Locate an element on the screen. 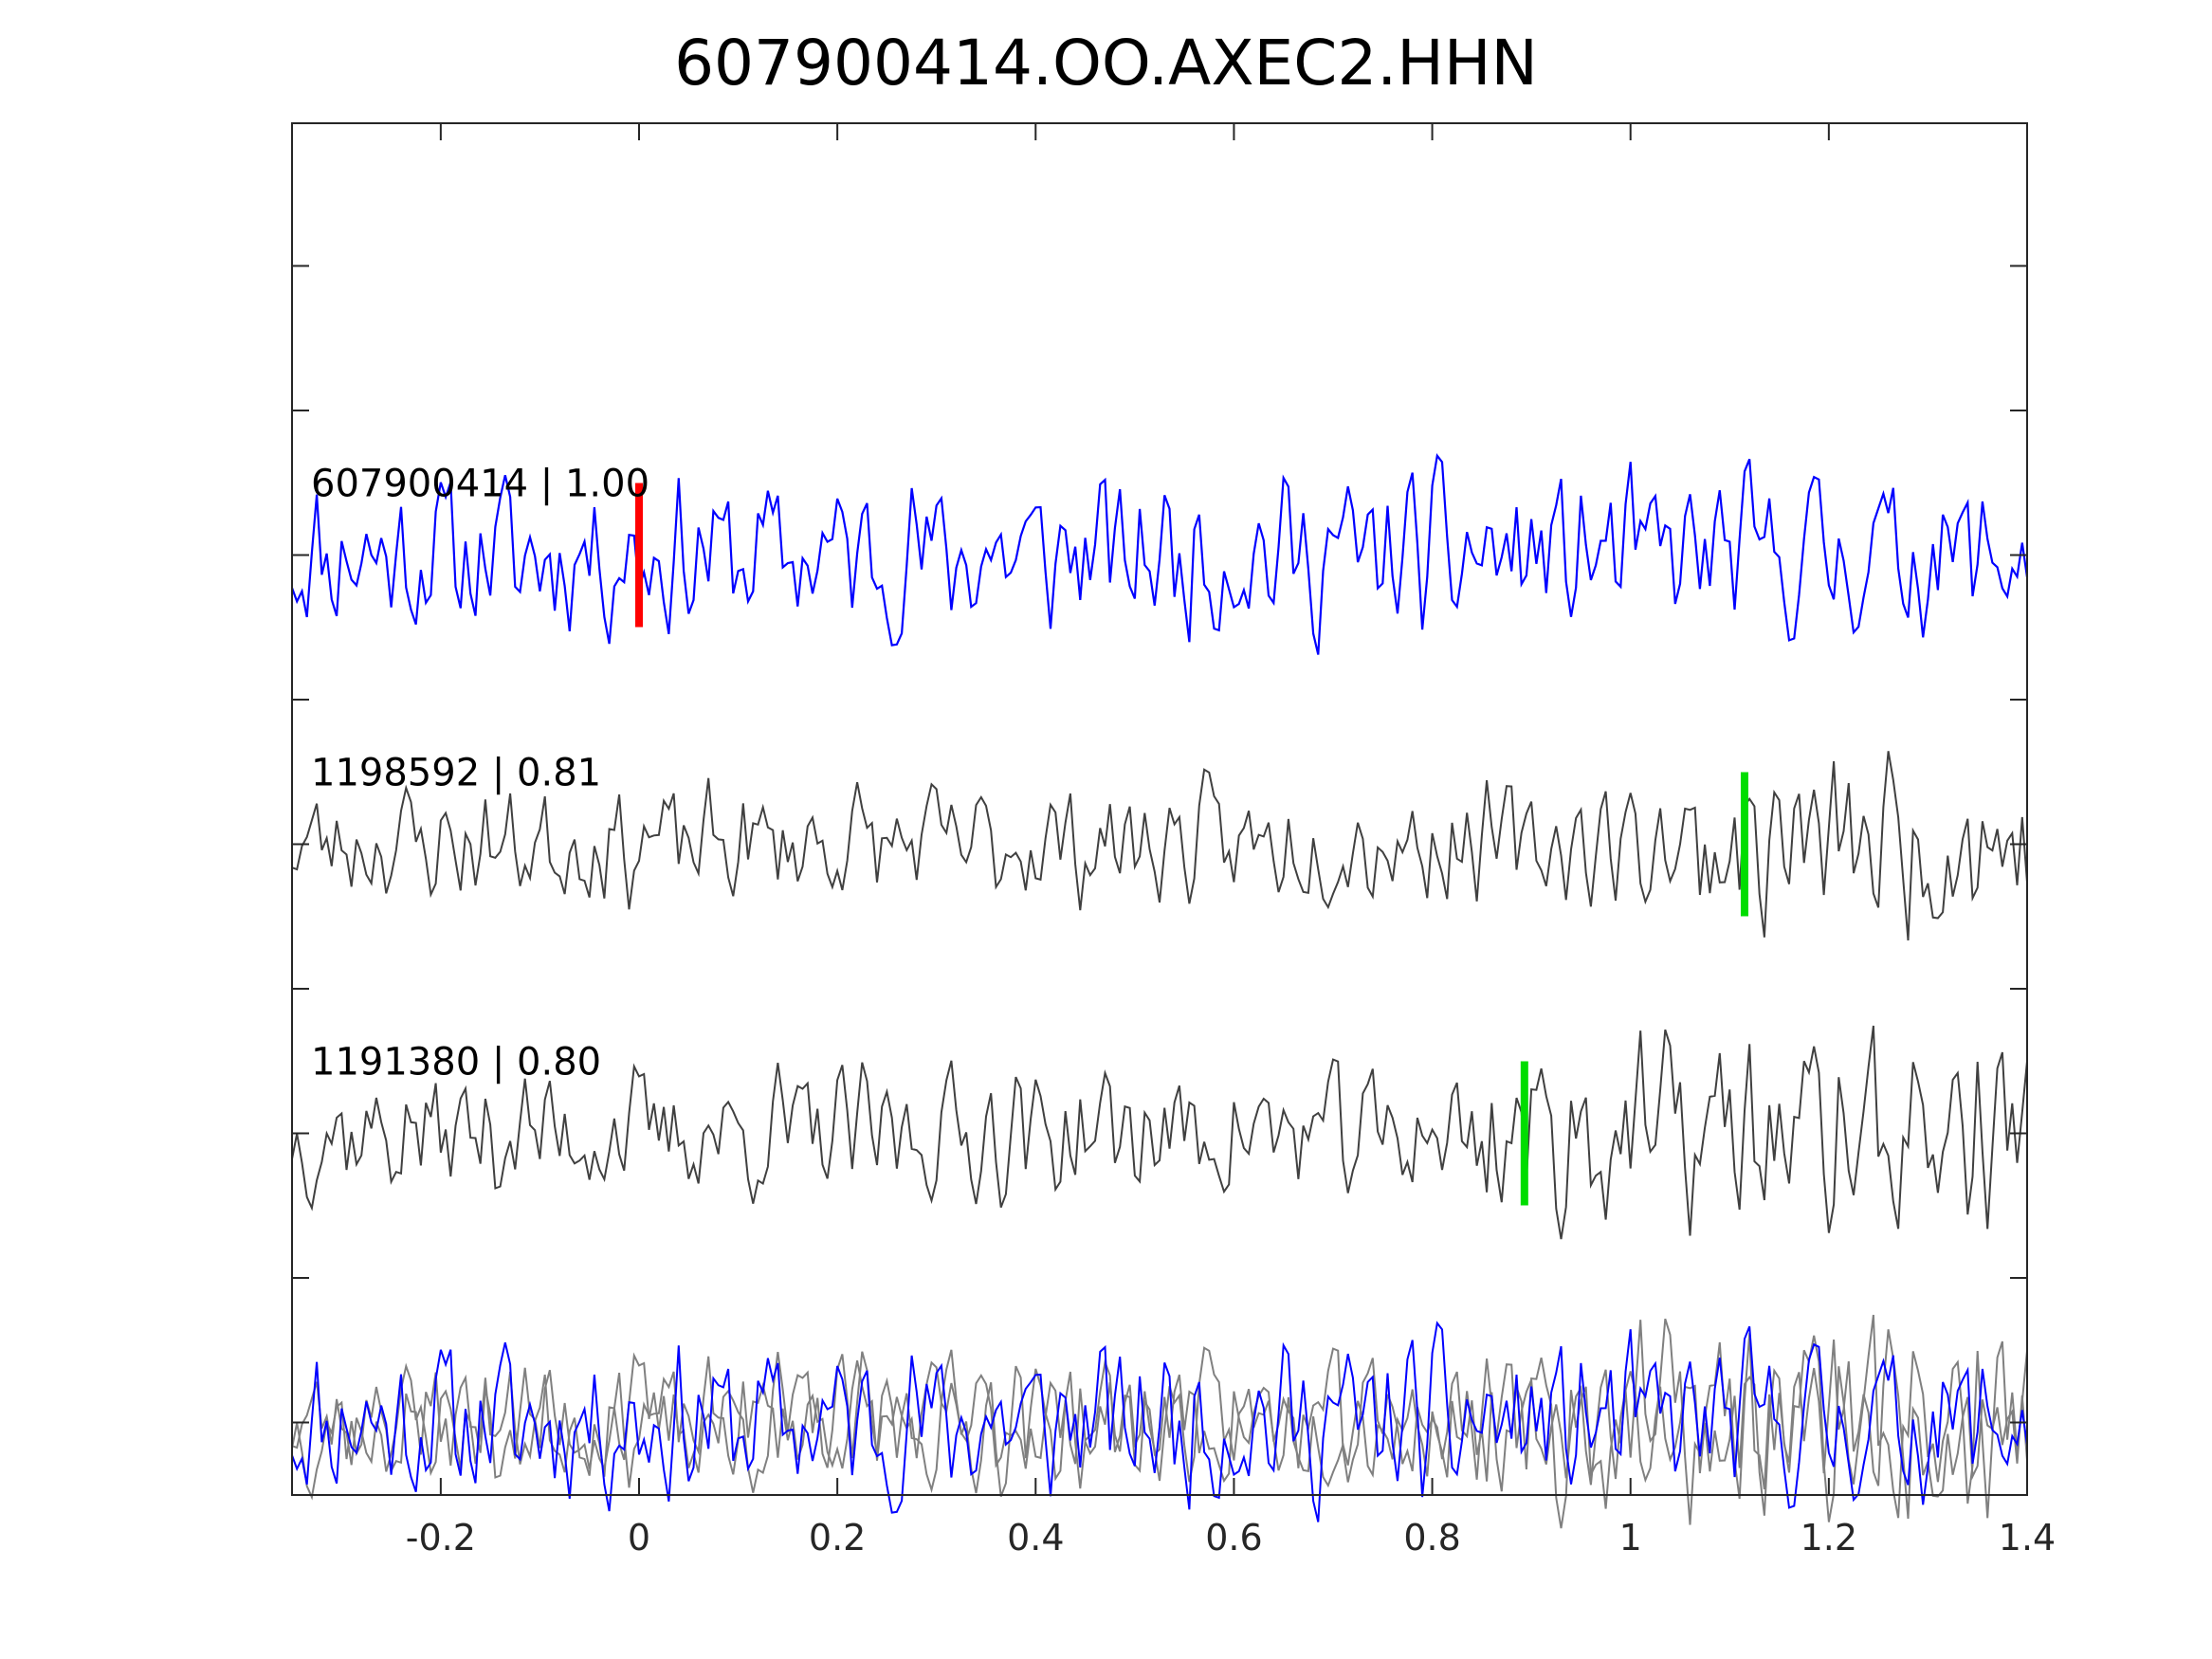  trace-1-line is located at coordinates (1159, 554).